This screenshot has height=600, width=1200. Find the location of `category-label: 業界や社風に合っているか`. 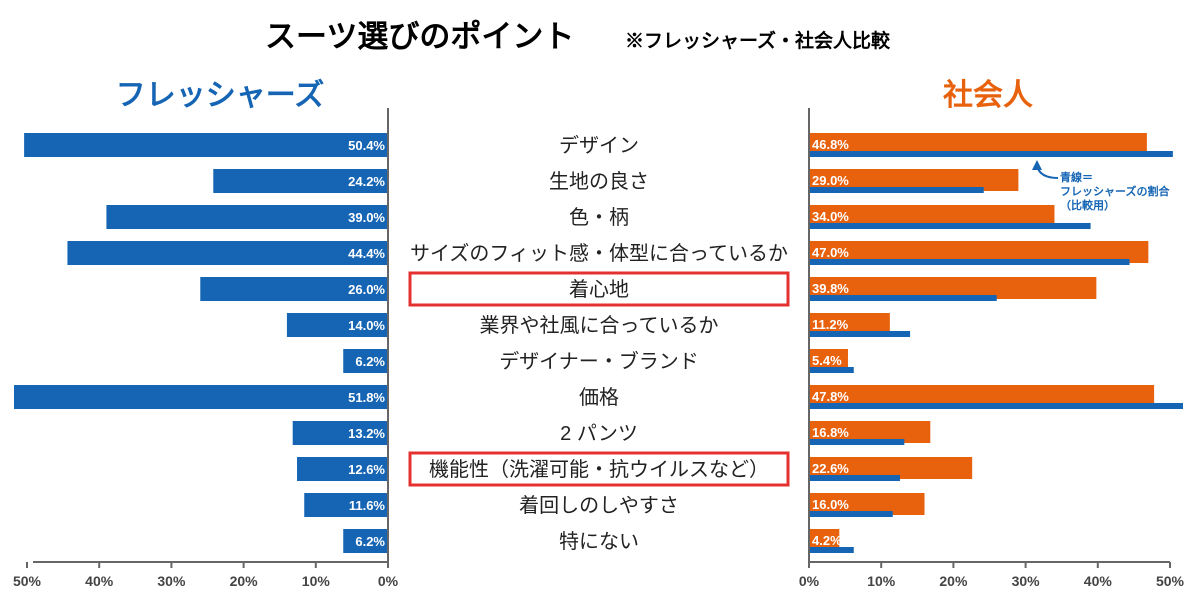

category-label: 業界や社風に合っているか is located at coordinates (599, 325).